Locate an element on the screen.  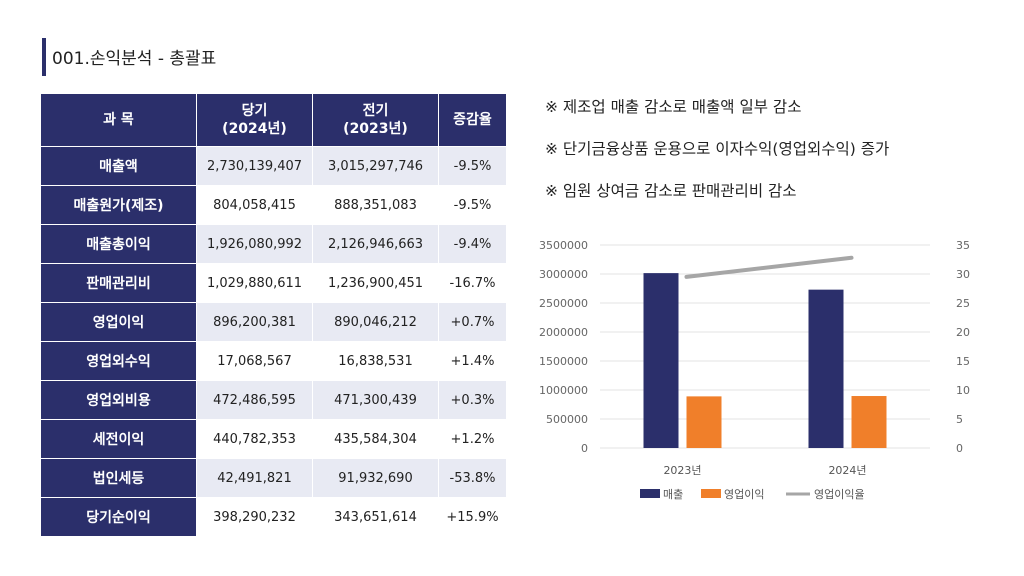
right-tick-label: 5 is located at coordinates (959, 419).